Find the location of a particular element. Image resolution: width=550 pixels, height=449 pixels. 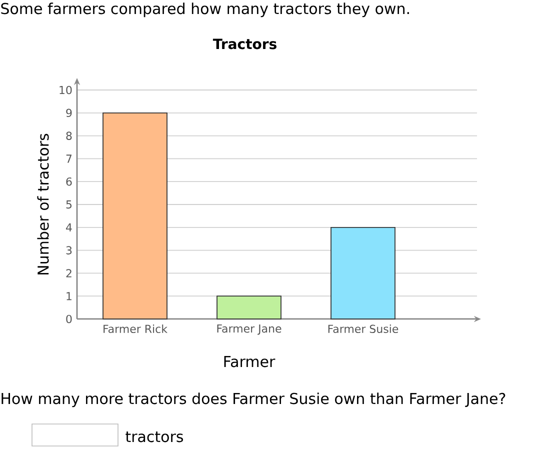

x-tick-label: Farmer Jane is located at coordinates (249, 329).